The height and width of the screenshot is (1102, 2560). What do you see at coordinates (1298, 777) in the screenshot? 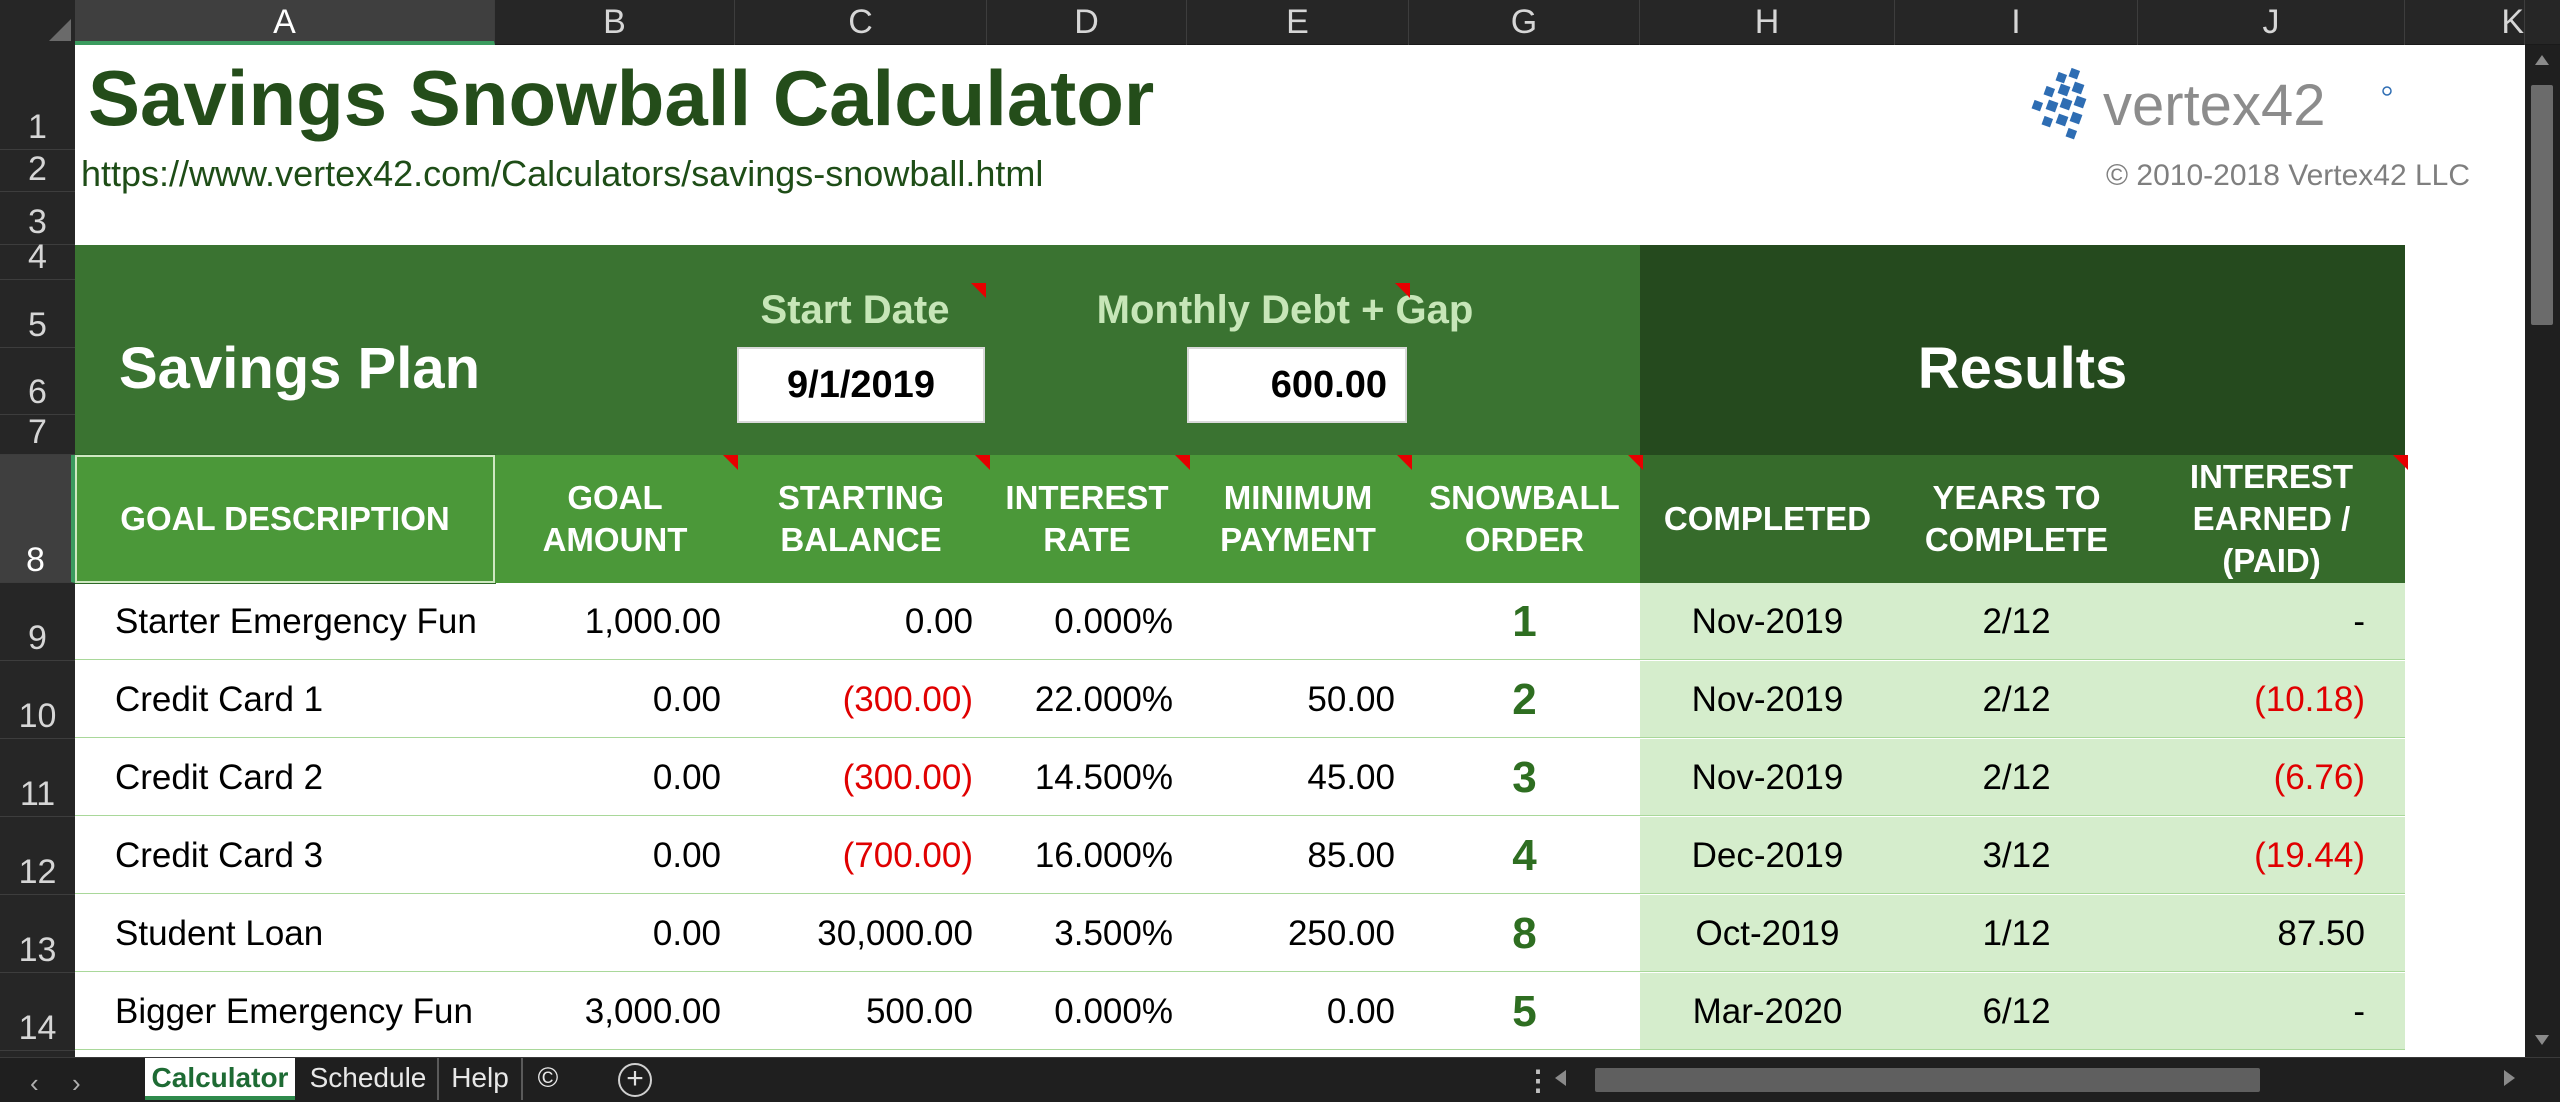
I see `minimum-payment-cell: 45.00` at bounding box center [1298, 777].